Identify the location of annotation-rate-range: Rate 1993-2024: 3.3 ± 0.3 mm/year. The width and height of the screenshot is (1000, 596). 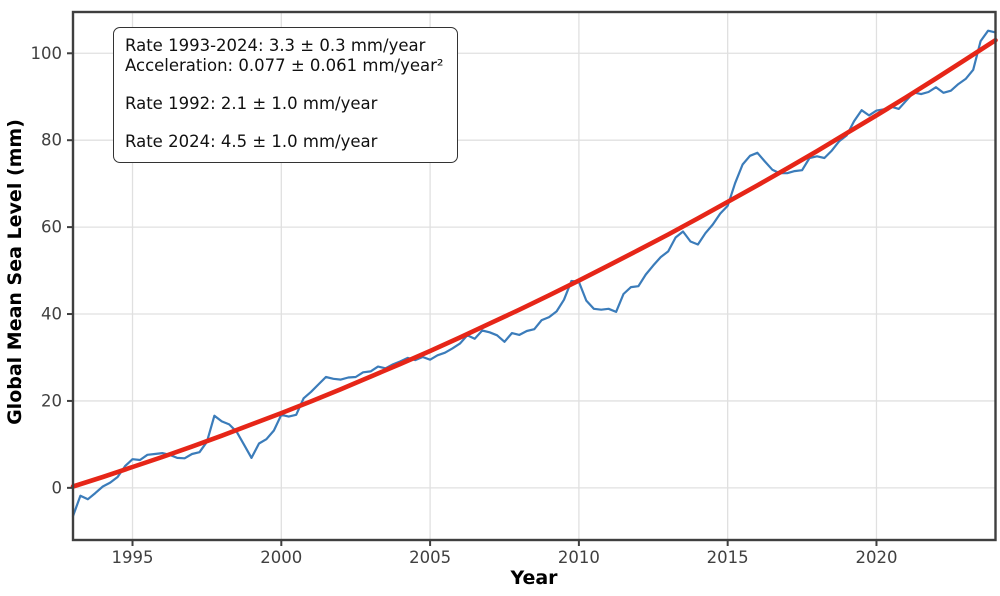
(275, 45).